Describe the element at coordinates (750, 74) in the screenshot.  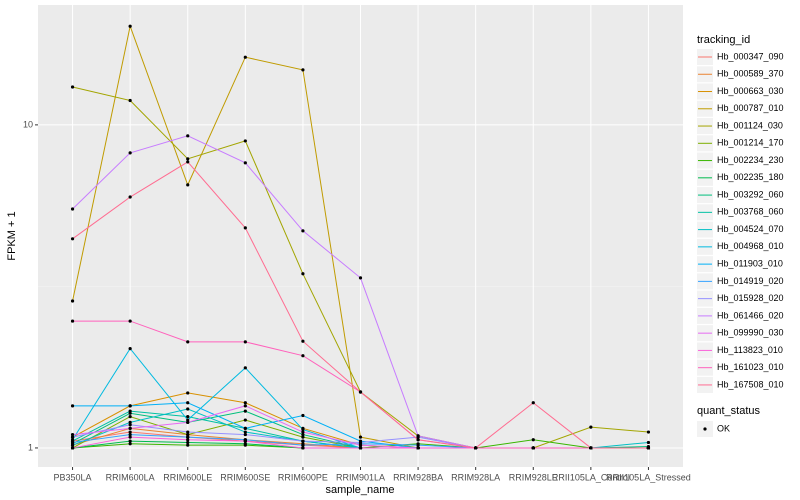
I see `legend-label: Hb_000589_370` at that location.